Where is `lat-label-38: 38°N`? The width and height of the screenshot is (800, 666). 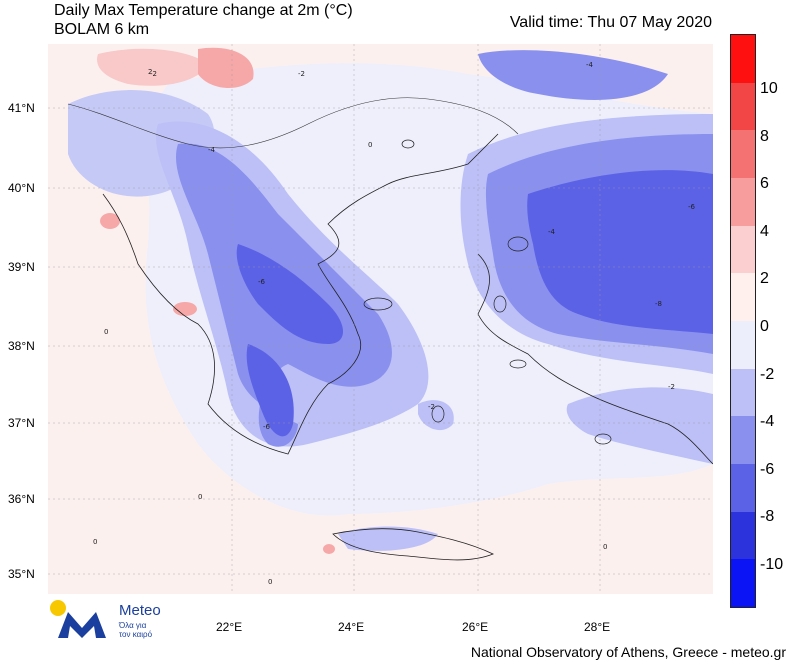
lat-label-38: 38°N is located at coordinates (21, 346).